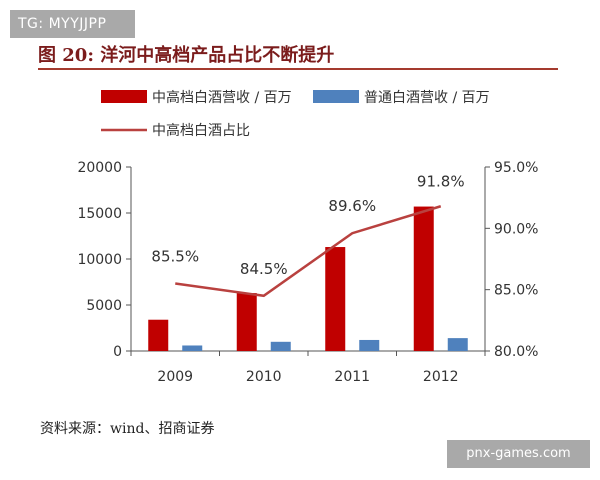 The image size is (600, 480). I want to click on x-tick-label: 2012, so click(441, 377).